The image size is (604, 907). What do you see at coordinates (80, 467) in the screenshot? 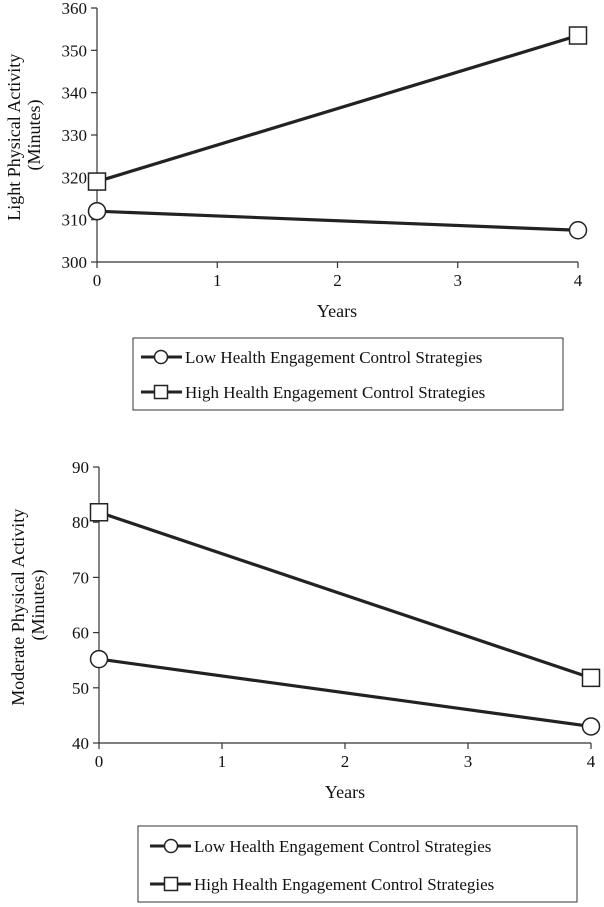
I see `y-tick-label: 90` at bounding box center [80, 467].